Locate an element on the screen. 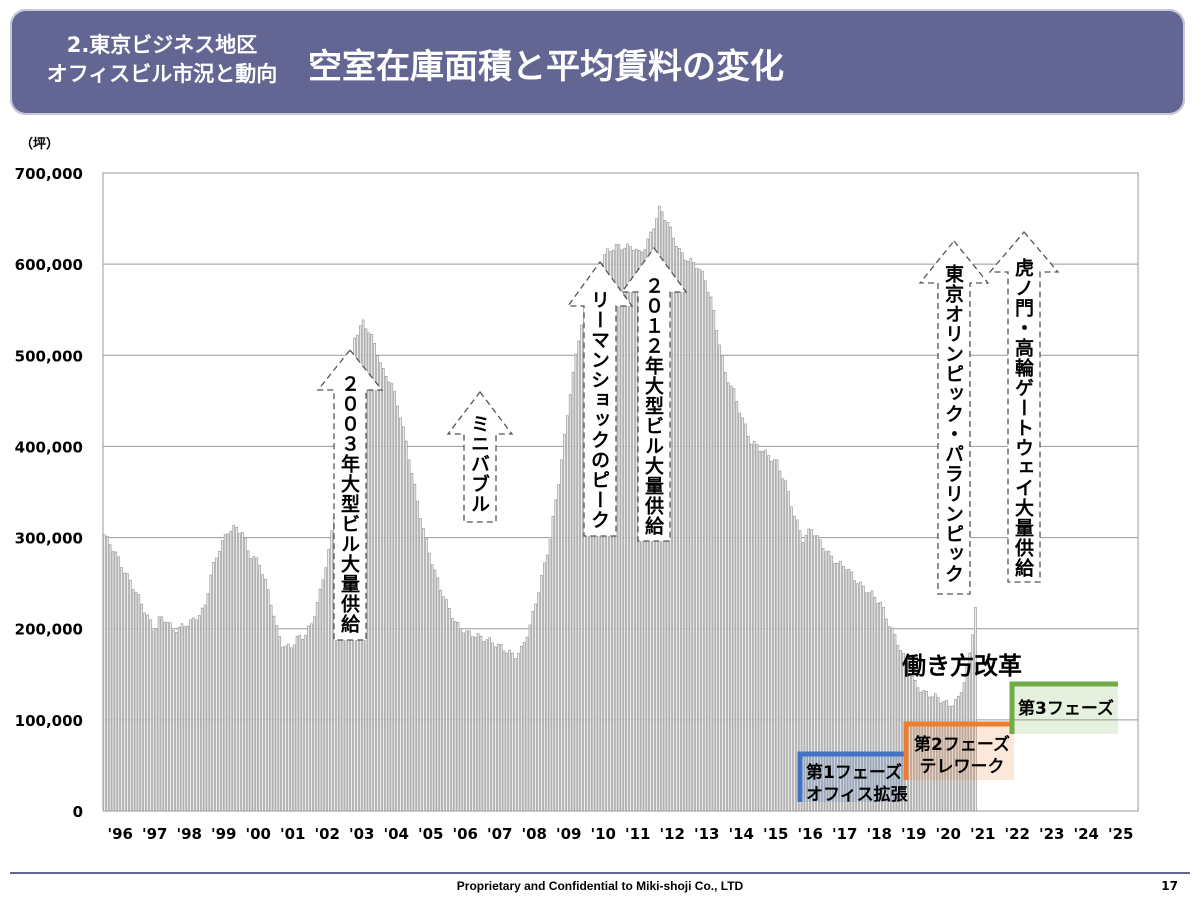 This screenshot has height=898, width=1200. x-tick-label: '00 is located at coordinates (258, 834).